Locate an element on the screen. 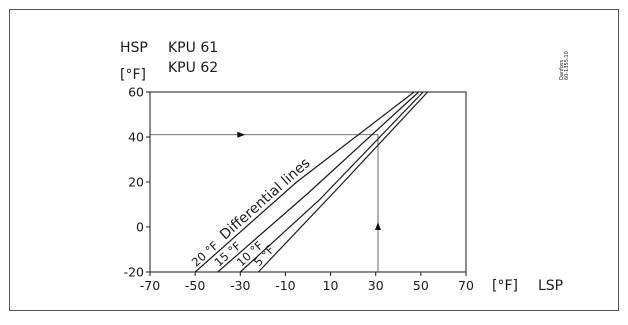 The image size is (628, 325). x-tick-label: -50 is located at coordinates (195, 285).